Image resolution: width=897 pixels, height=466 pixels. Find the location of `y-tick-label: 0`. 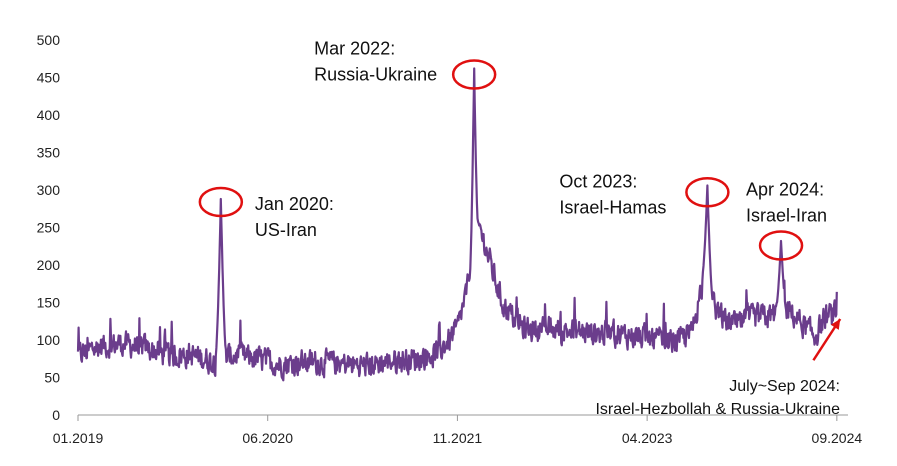

y-tick-label: 0 is located at coordinates (56, 415).